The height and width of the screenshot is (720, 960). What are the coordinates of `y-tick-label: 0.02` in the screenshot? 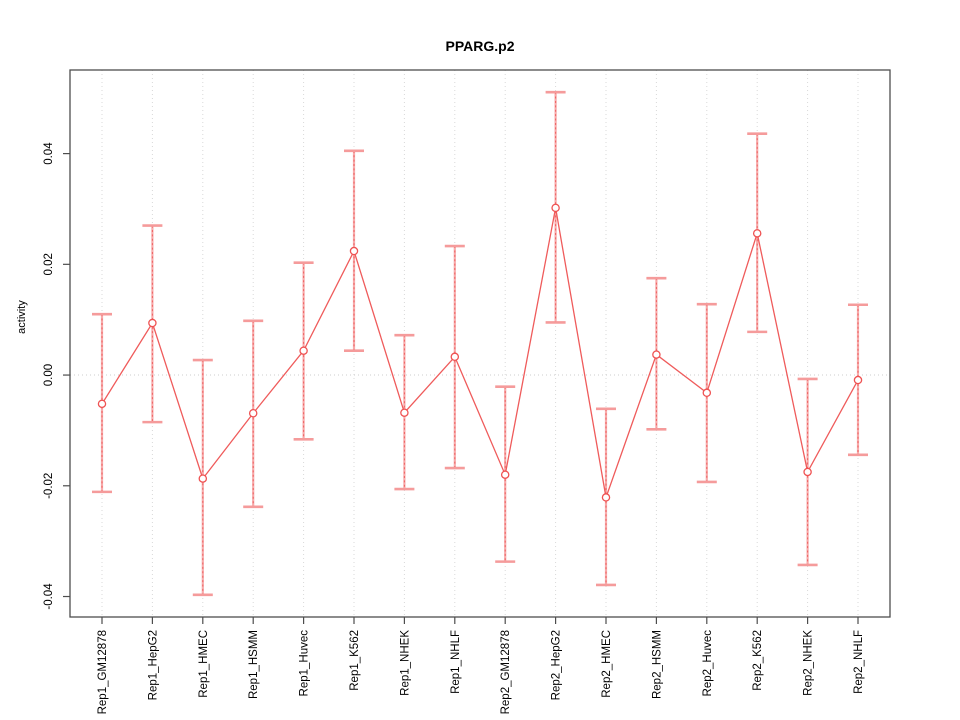 It's located at (49, 264).